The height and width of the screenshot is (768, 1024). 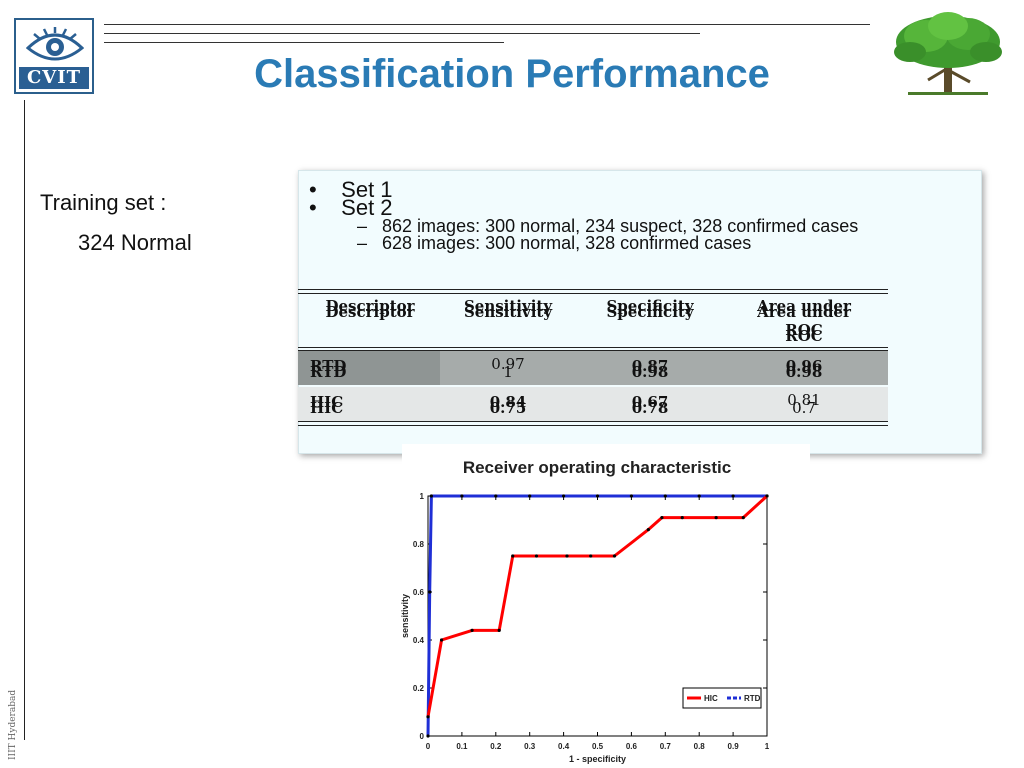 What do you see at coordinates (804, 336) in the screenshot?
I see `header-roc-line2-overlay: ROC` at bounding box center [804, 336].